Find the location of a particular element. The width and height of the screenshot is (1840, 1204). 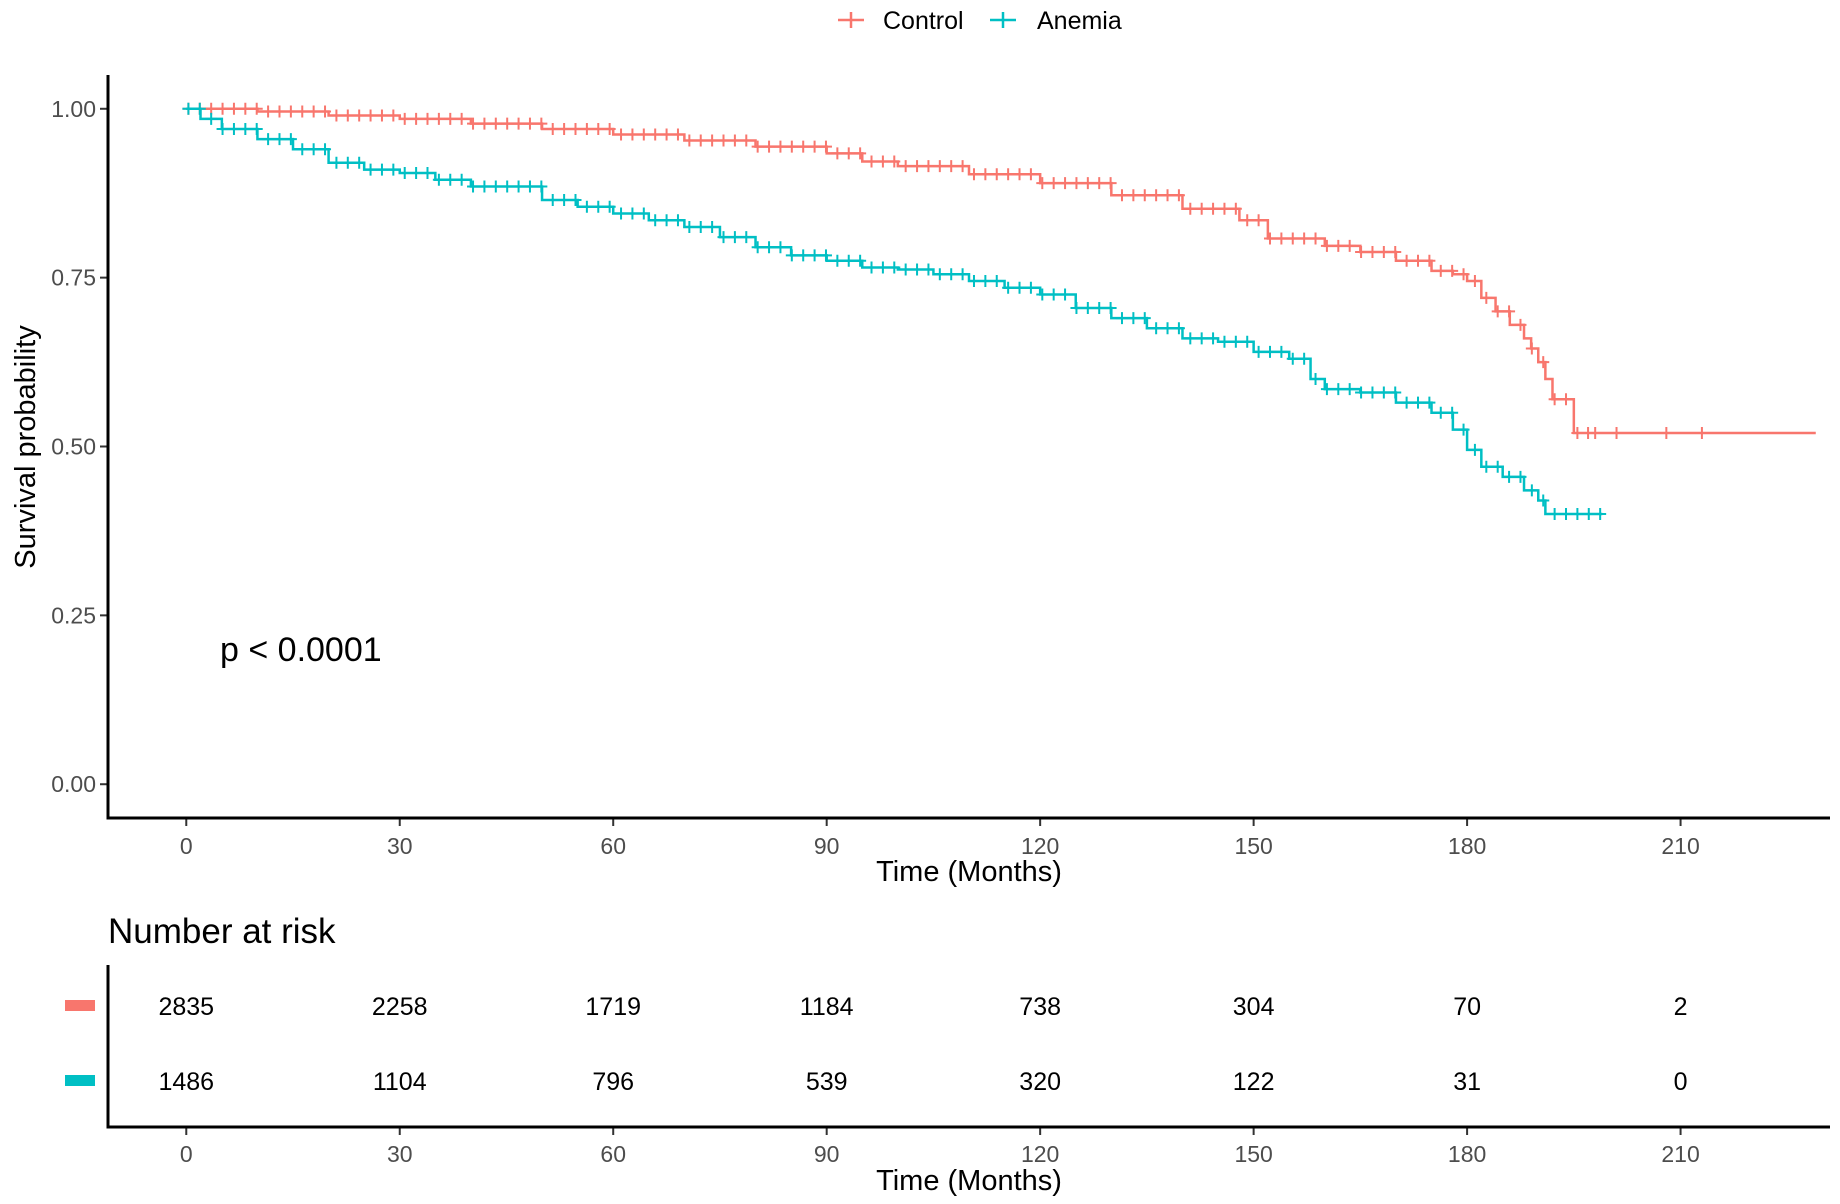

risk-value-control: 738 is located at coordinates (1040, 1007).